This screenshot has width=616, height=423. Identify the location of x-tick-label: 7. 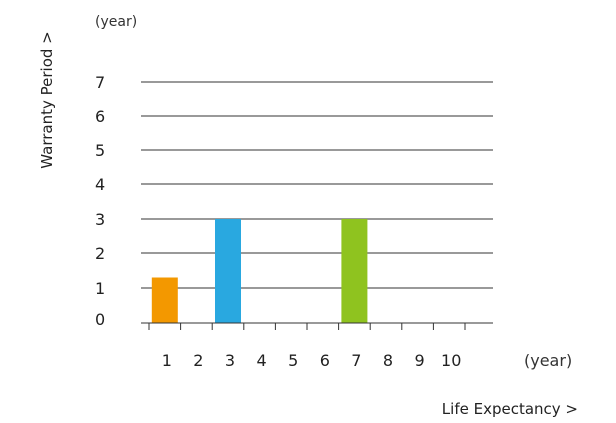
(356, 360).